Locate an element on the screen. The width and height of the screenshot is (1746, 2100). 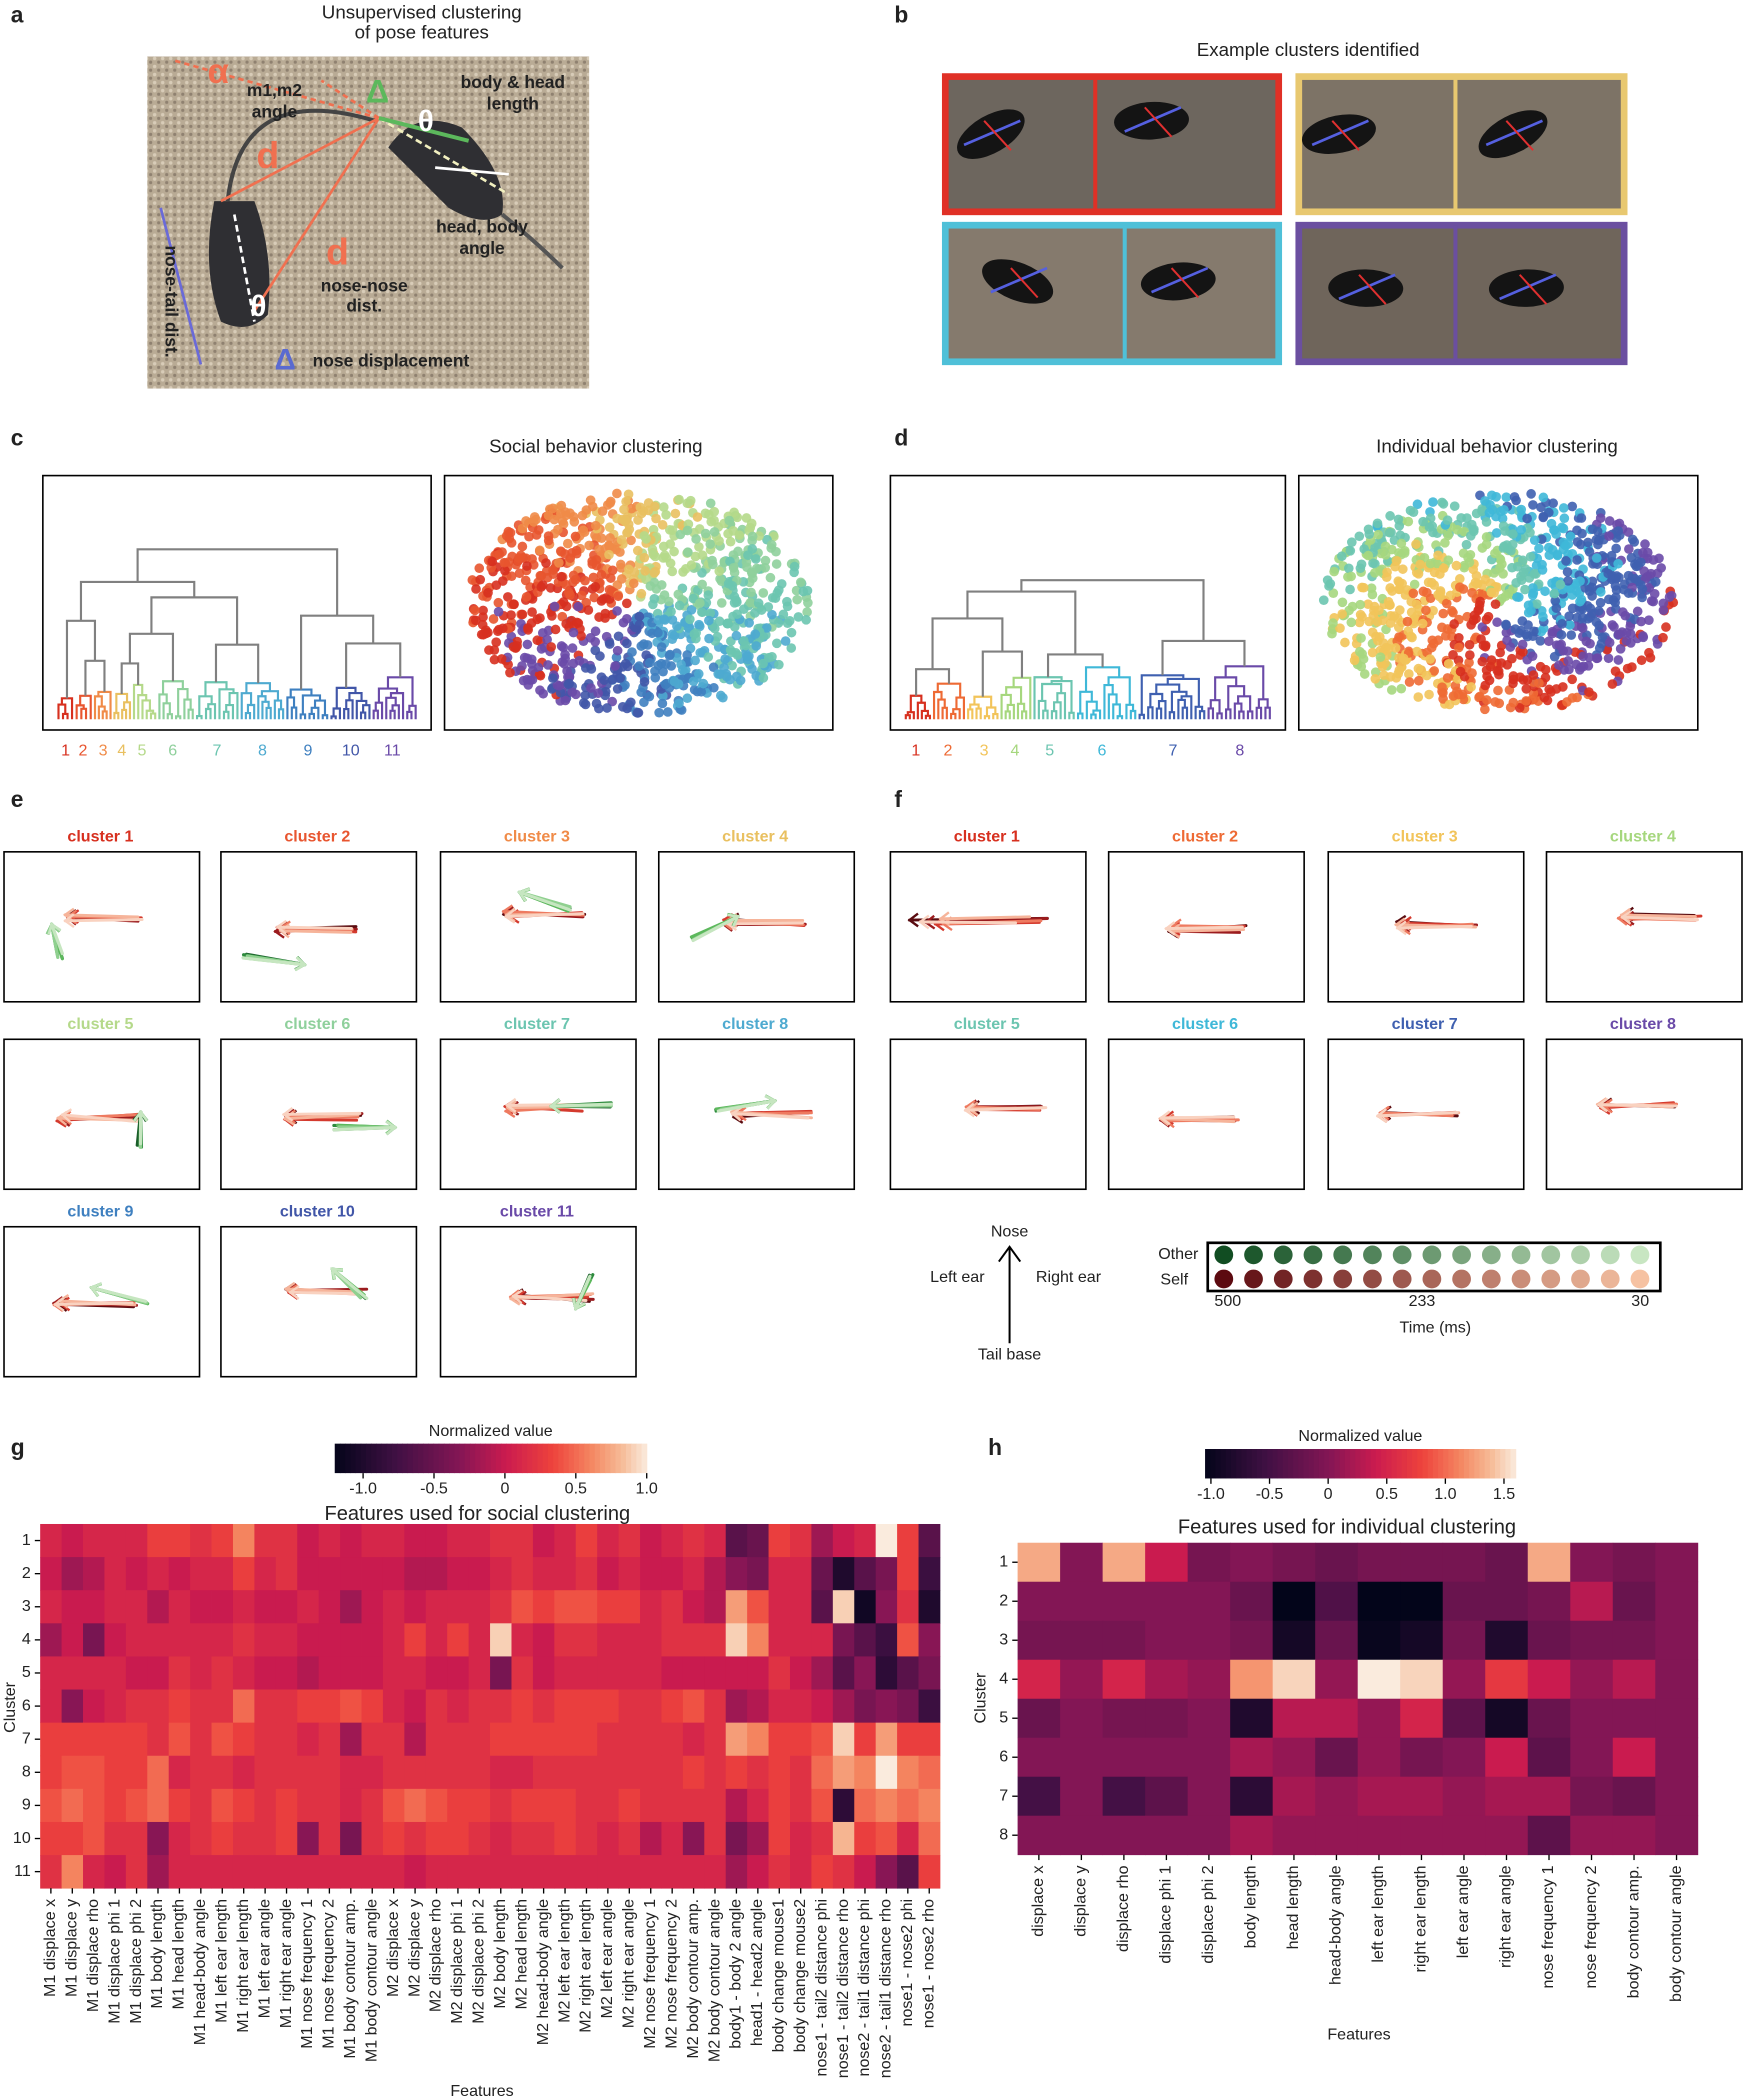
axis-label: Features is located at coordinates (1358, 2035).